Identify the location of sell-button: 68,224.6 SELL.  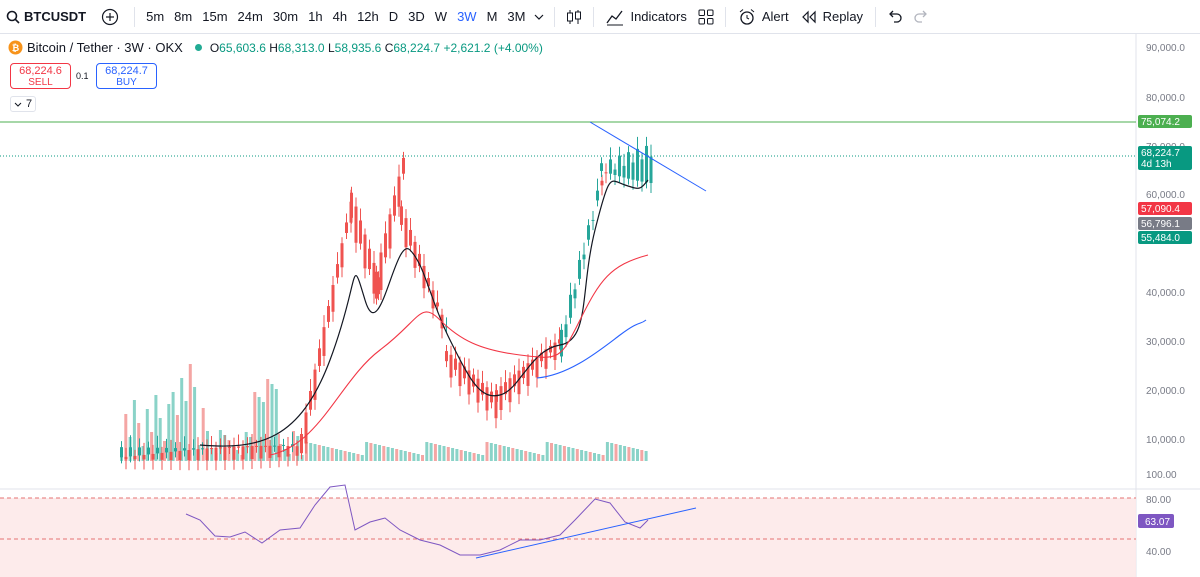
(40, 76).